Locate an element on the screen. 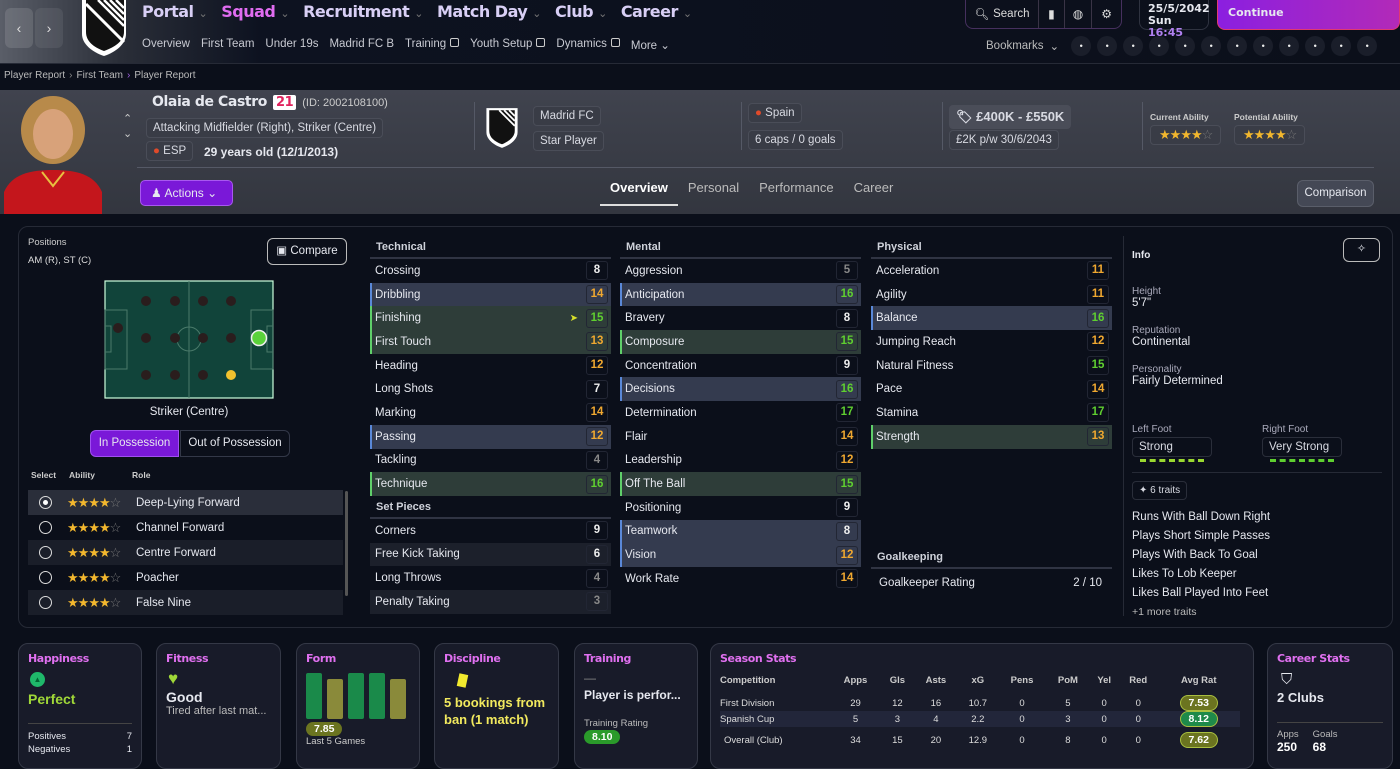 This screenshot has height=769, width=1400. subnav-item: Youth Setup is located at coordinates (508, 45).